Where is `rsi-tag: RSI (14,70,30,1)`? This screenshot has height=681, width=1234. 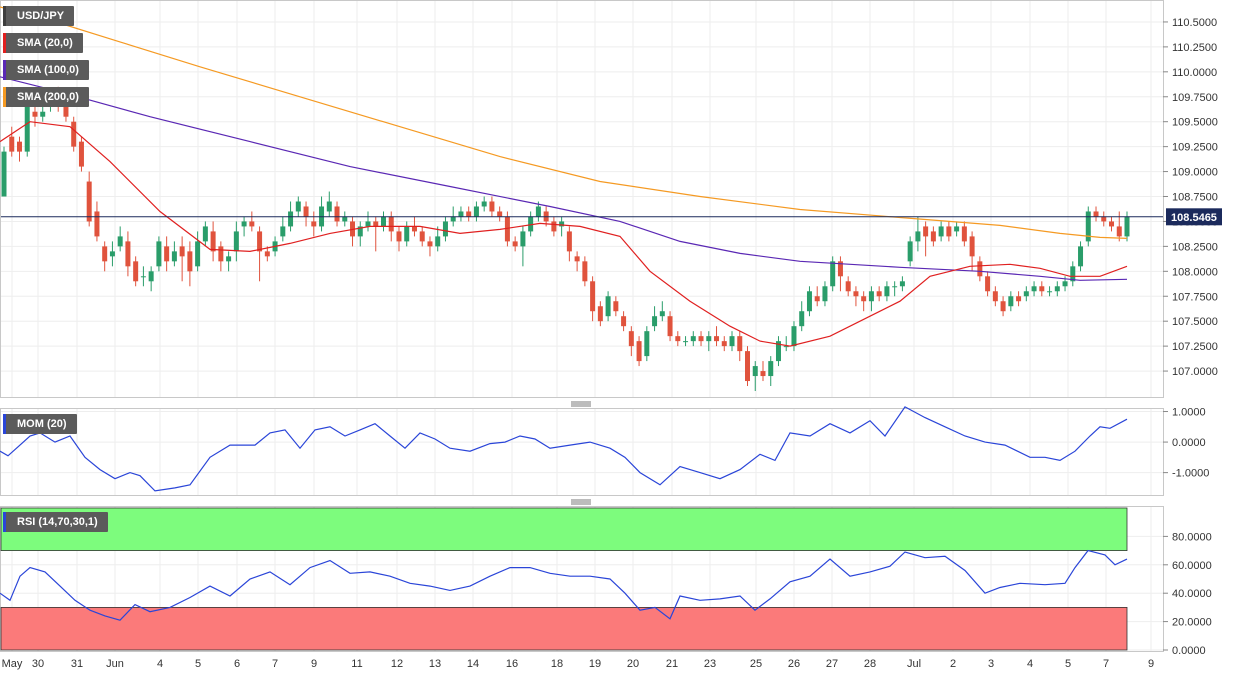
rsi-tag: RSI (14,70,30,1) is located at coordinates (55, 522).